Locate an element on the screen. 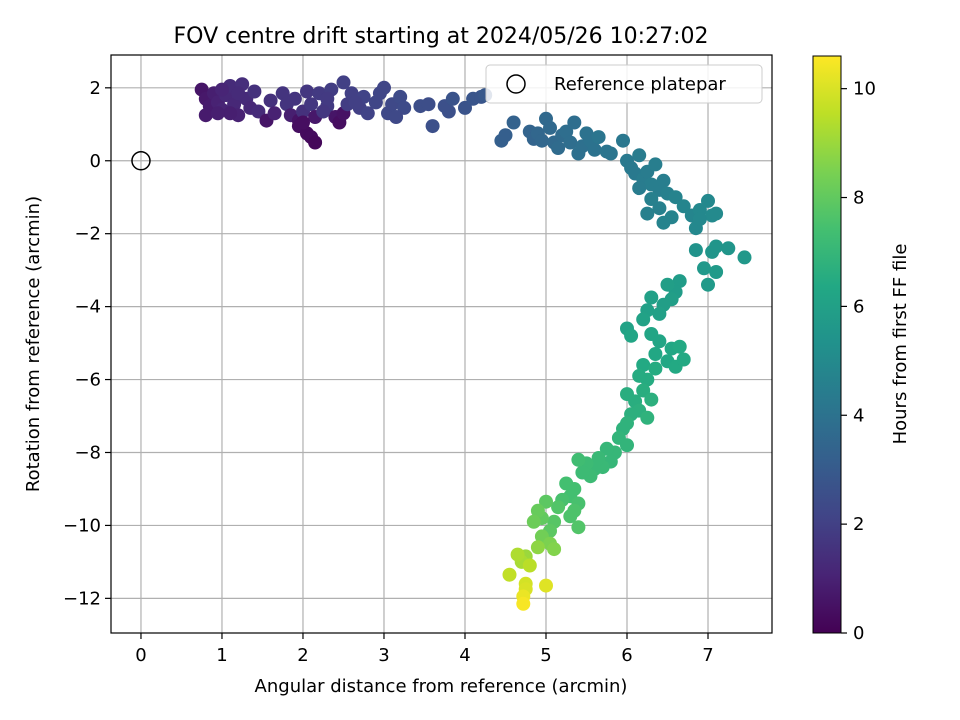 The image size is (960, 720). x-tick-label: 4 is located at coordinates (464, 655).